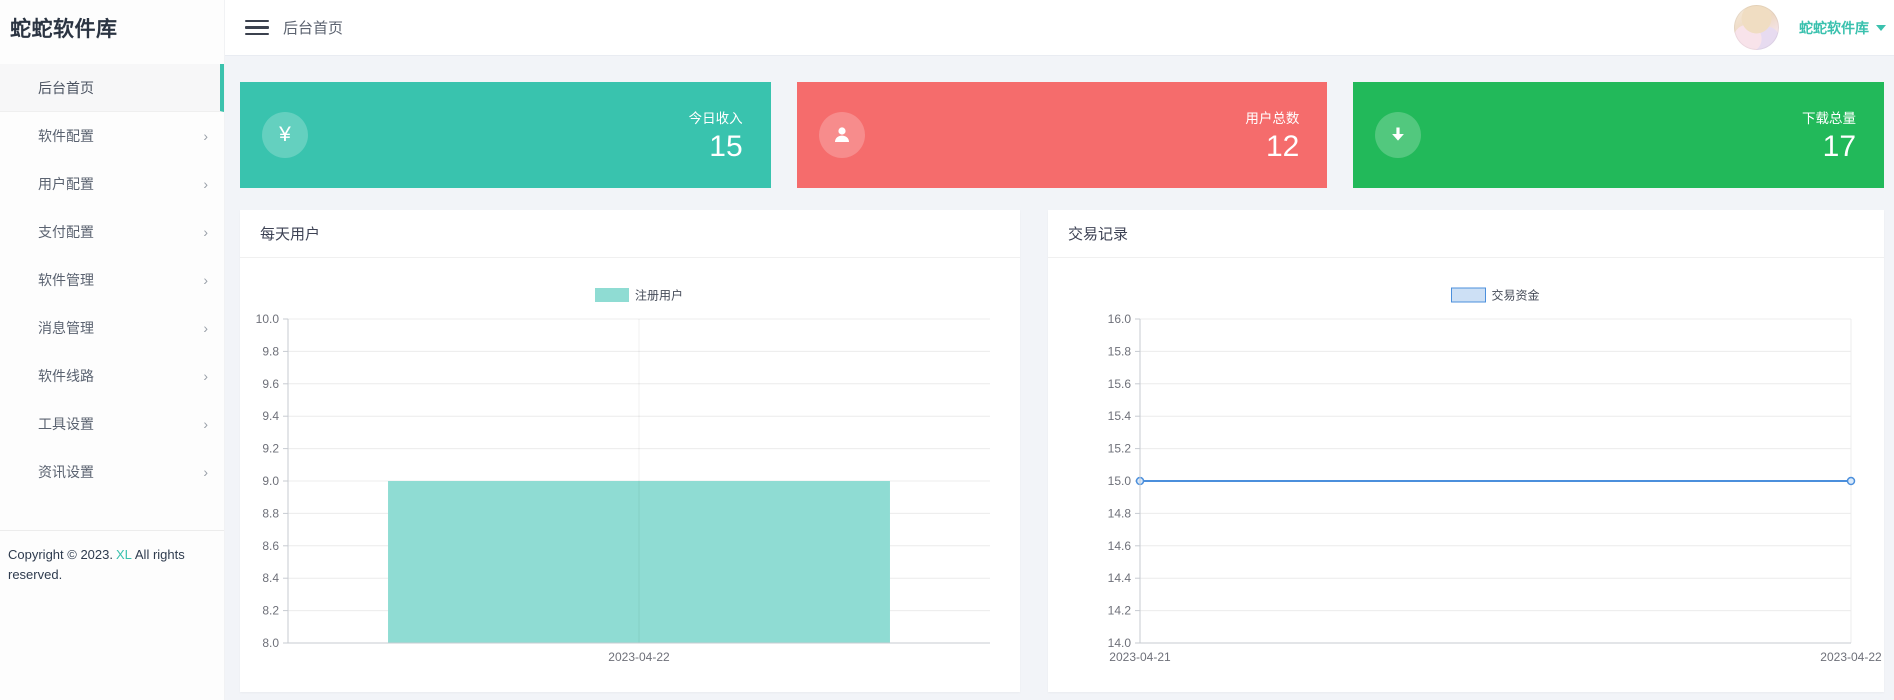 The image size is (1894, 700). I want to click on download-icon, so click(1398, 134).